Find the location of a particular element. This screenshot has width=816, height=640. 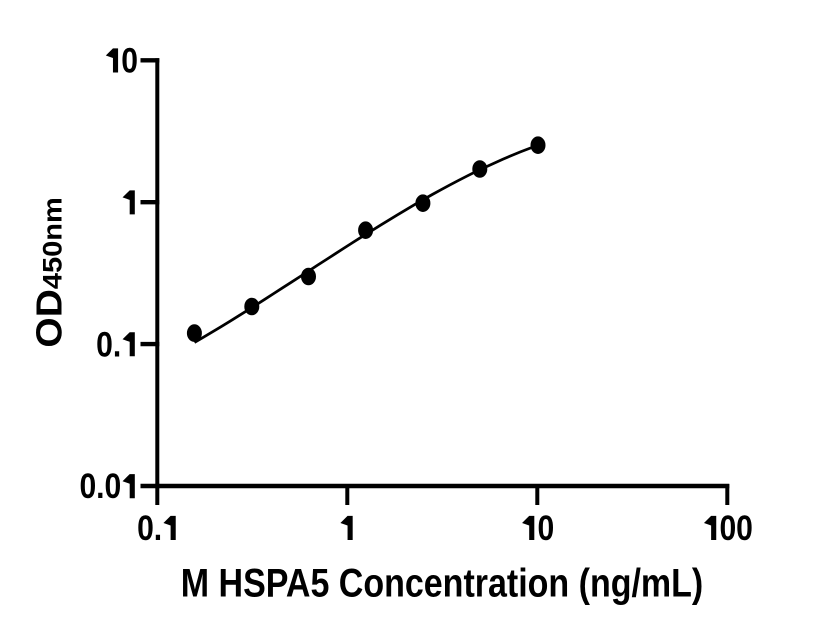

svg-text: 0.0 is located at coordinates (100, 486).